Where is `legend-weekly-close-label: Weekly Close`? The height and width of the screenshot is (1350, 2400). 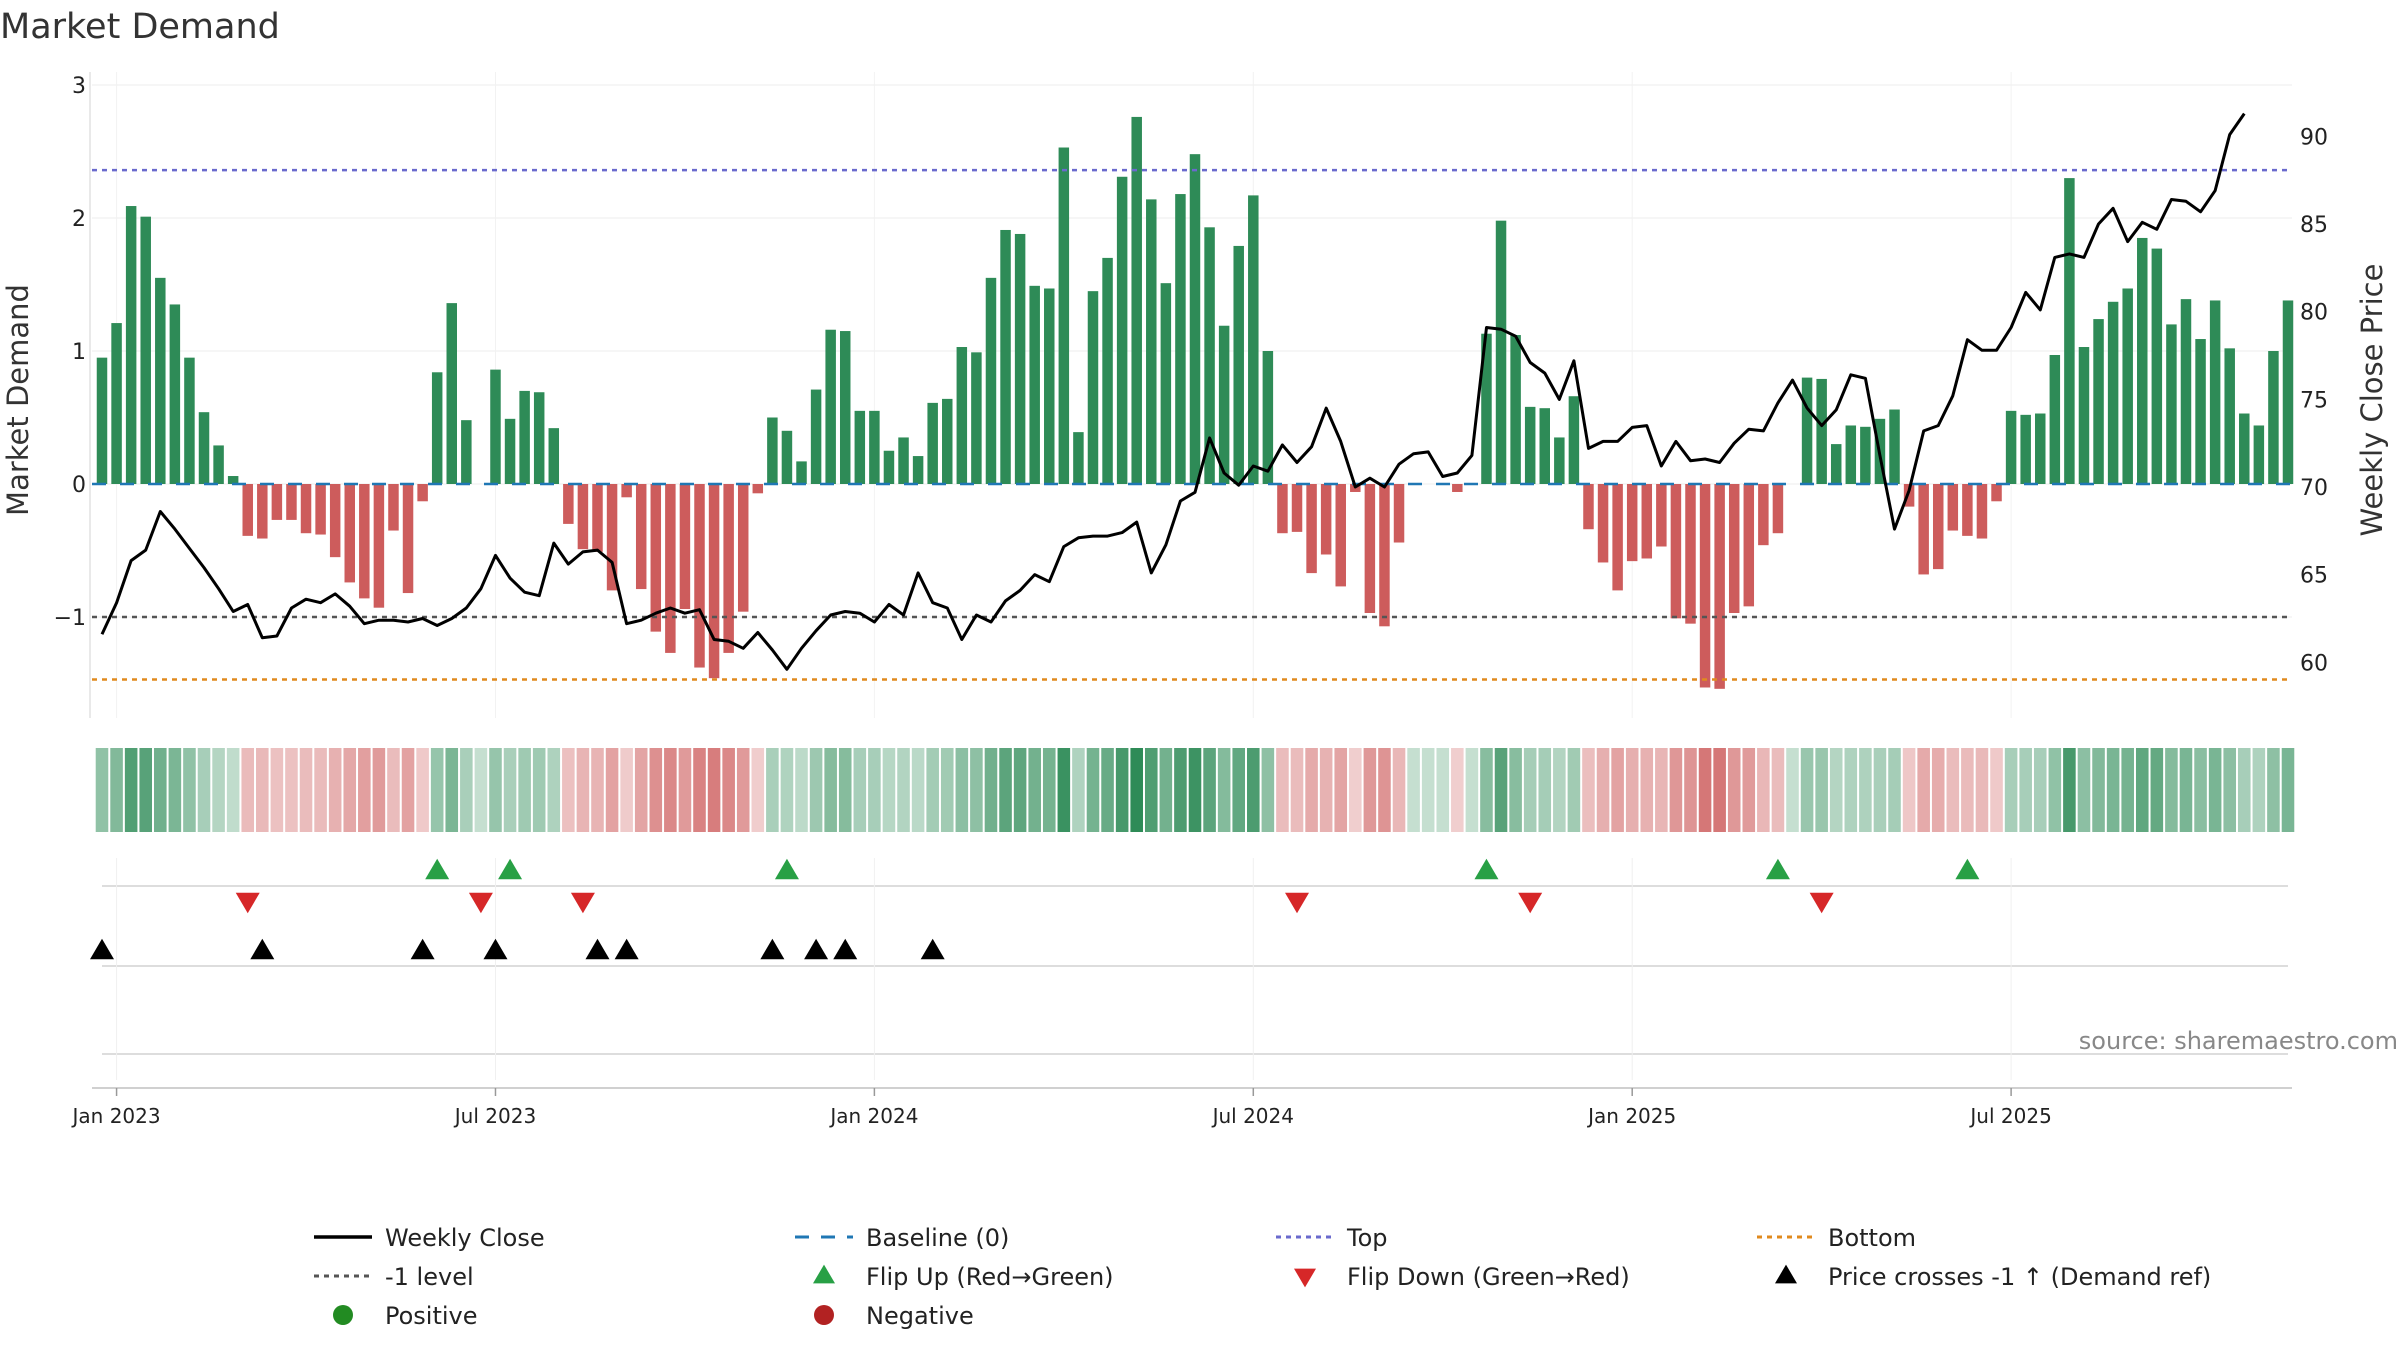
legend-weekly-close-label: Weekly Close is located at coordinates (465, 1238).